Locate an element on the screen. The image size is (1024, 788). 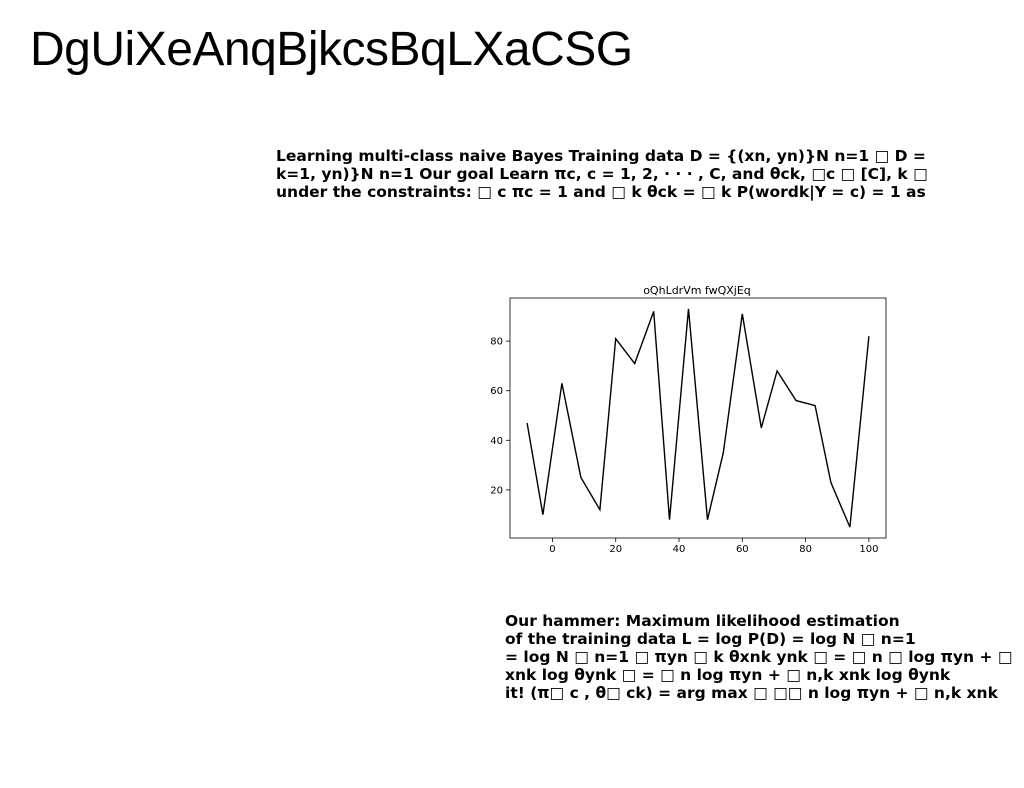
y-tick-label: 60 is located at coordinates (496, 391).